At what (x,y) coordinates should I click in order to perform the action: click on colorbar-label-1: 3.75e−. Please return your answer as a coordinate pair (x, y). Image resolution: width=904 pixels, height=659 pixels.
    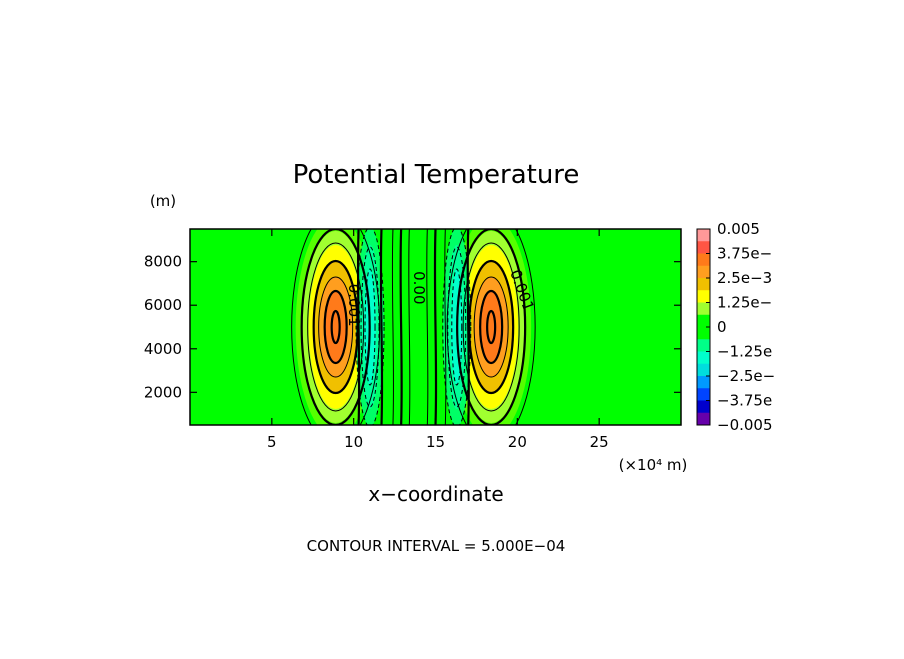
    Looking at the image, I should click on (744, 254).